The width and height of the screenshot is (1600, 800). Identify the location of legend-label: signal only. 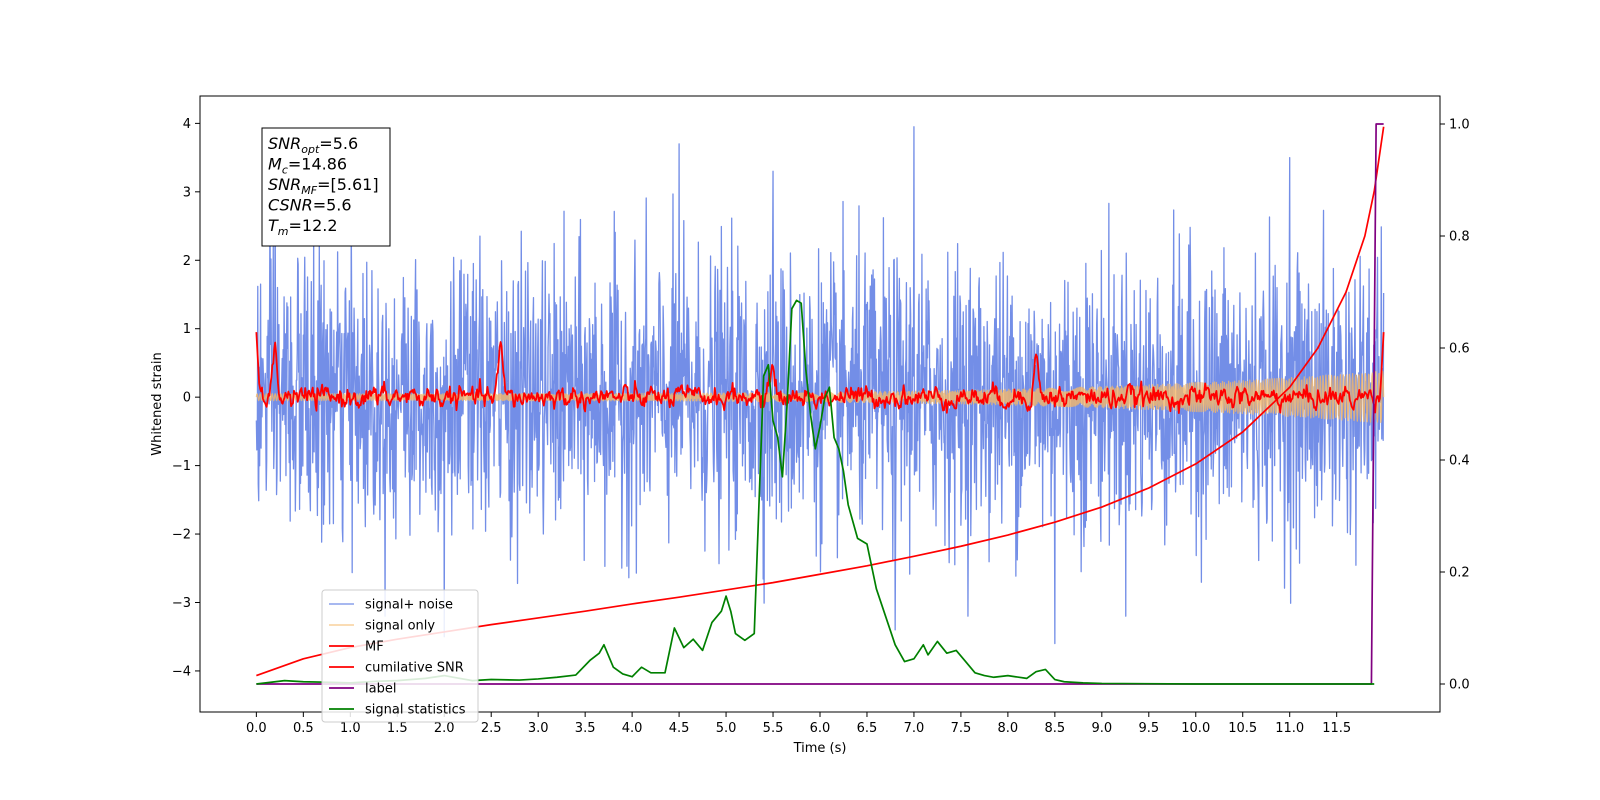
(400, 626).